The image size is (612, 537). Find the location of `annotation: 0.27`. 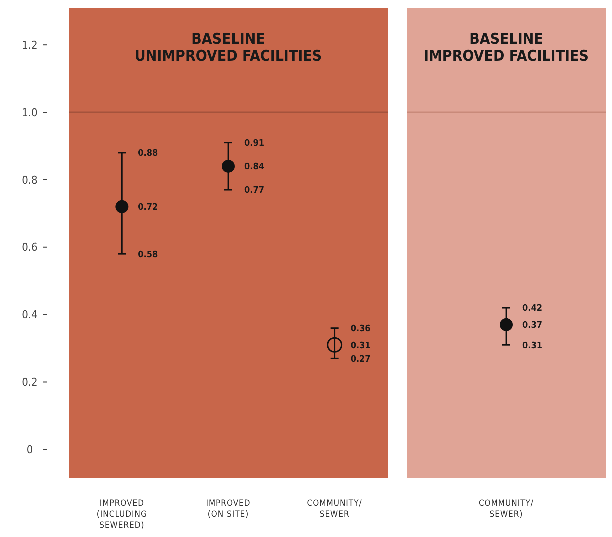

annotation: 0.27 is located at coordinates (360, 359).